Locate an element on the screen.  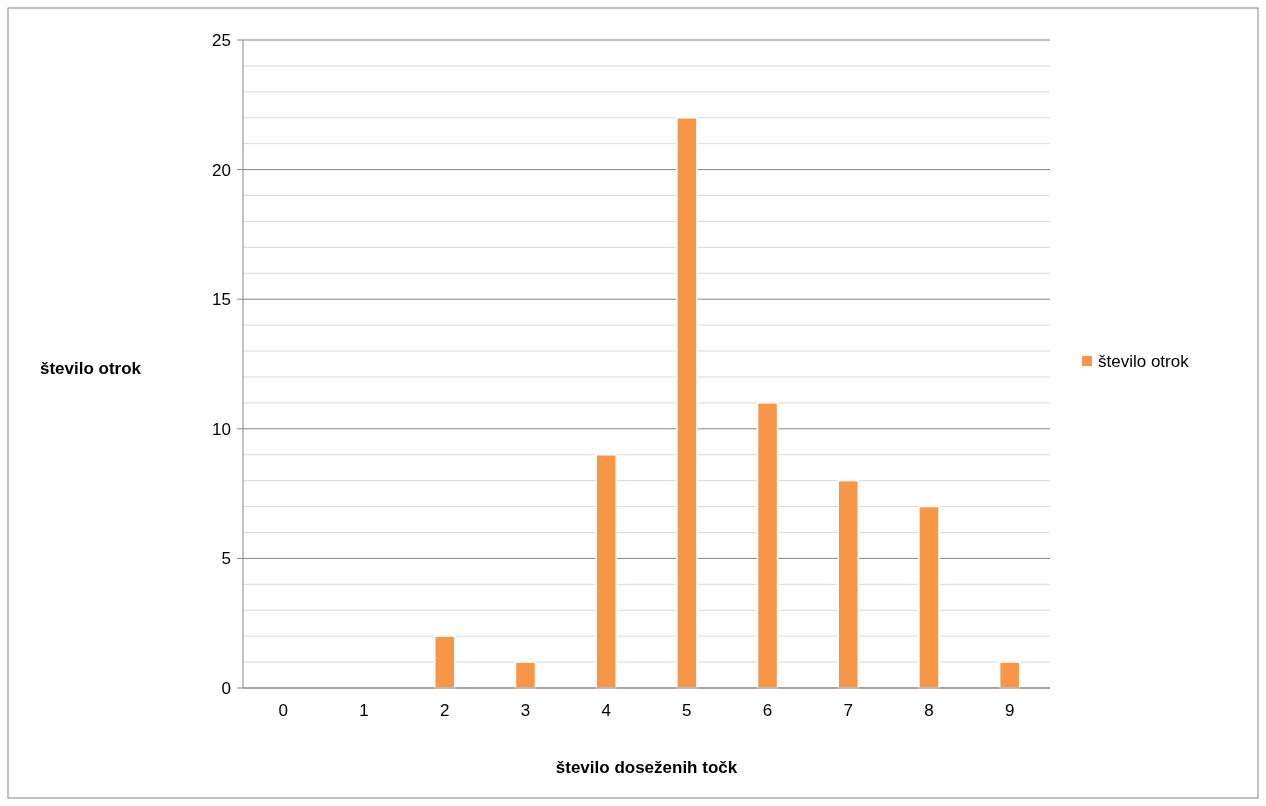
x-tick-label: 1 is located at coordinates (364, 710).